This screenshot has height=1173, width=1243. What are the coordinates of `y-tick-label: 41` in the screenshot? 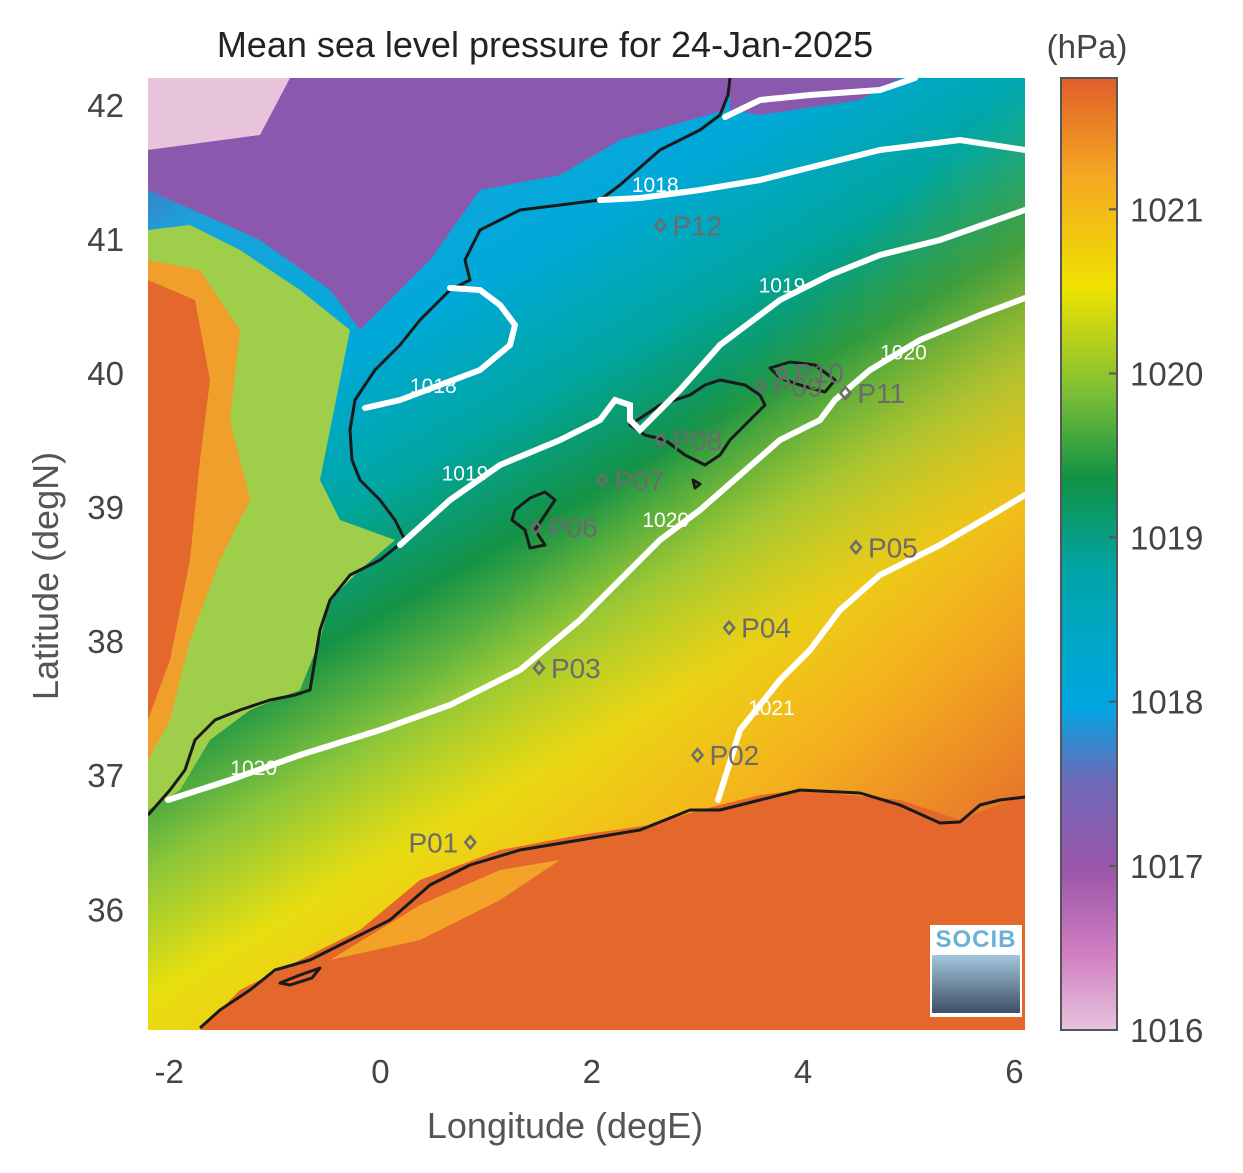 It's located at (105, 239).